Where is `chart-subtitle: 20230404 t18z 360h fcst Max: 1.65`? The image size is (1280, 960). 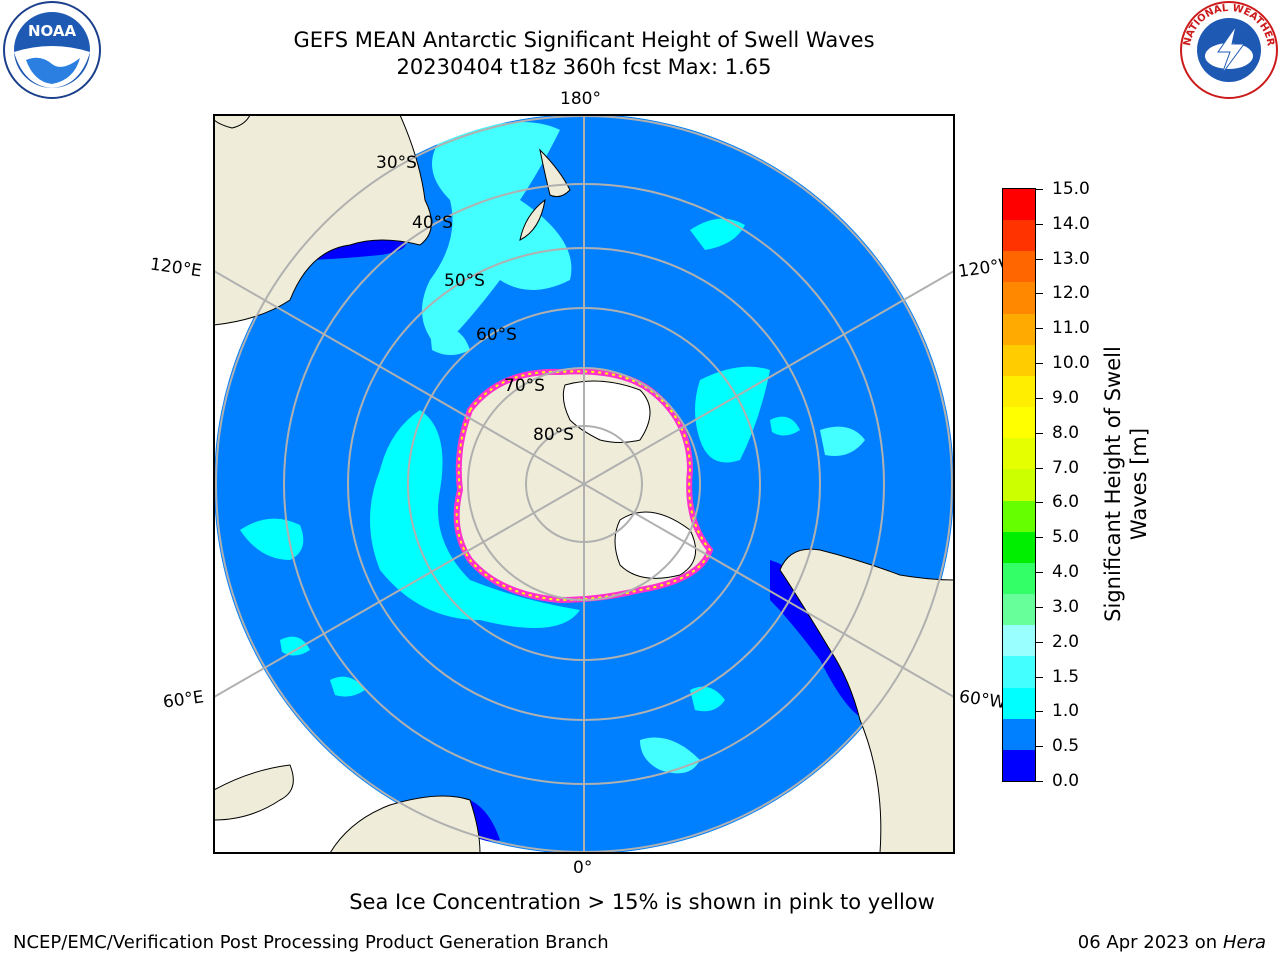
chart-subtitle: 20230404 t18z 360h fcst Max: 1.65 is located at coordinates (584, 67).